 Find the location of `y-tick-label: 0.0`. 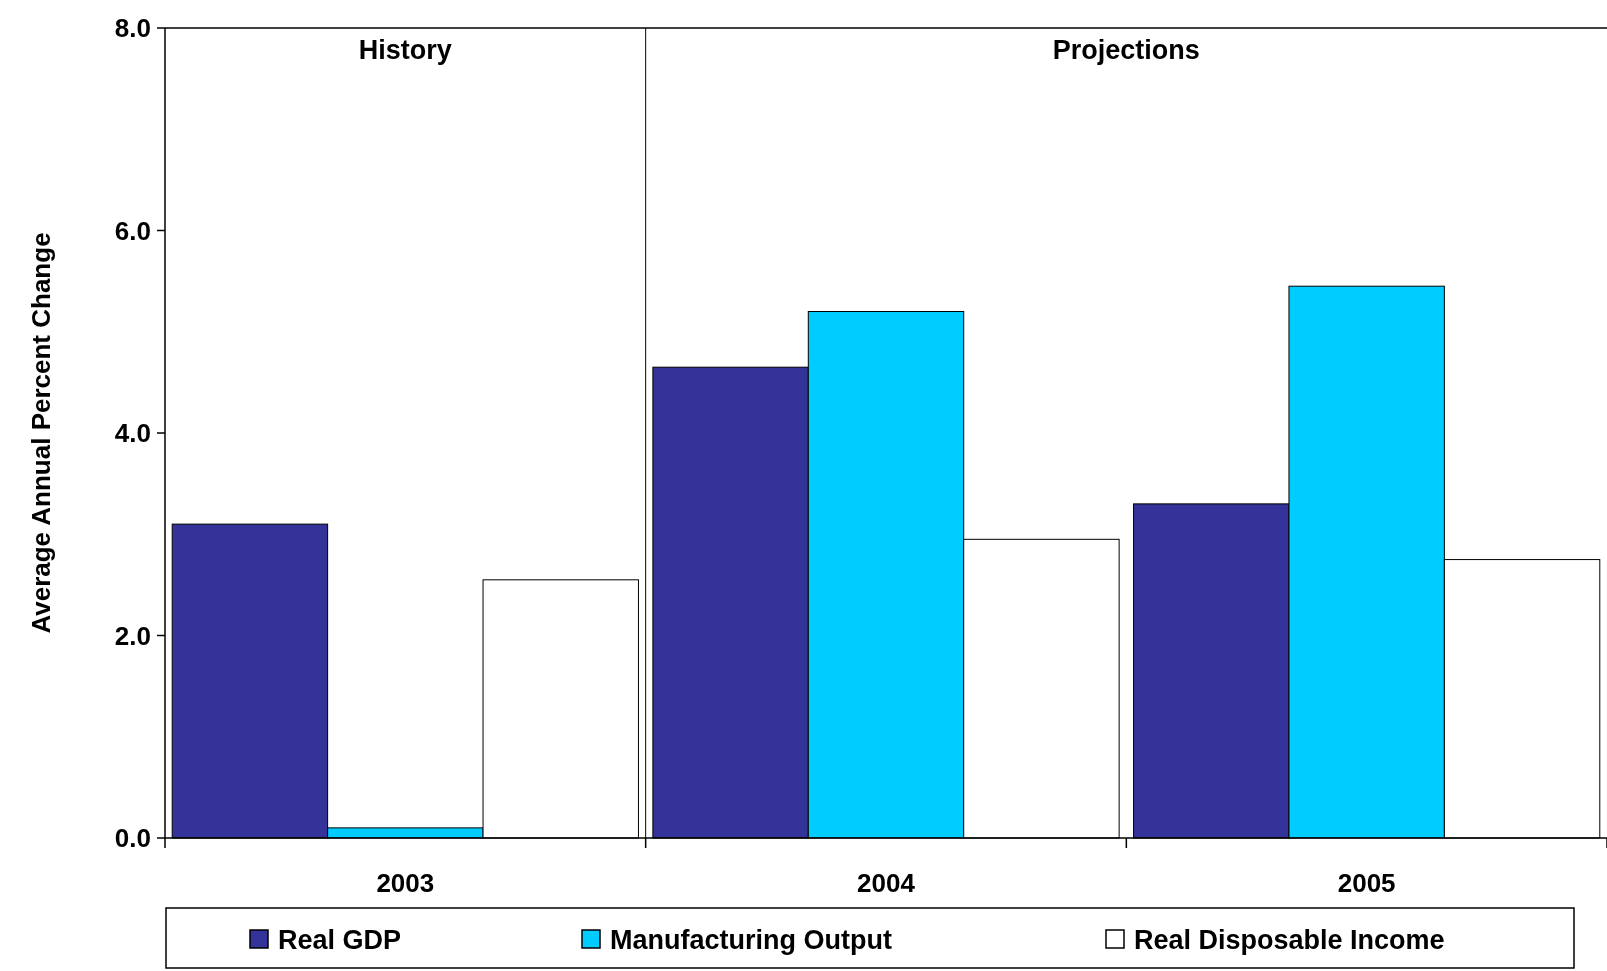

y-tick-label: 0.0 is located at coordinates (132, 838).